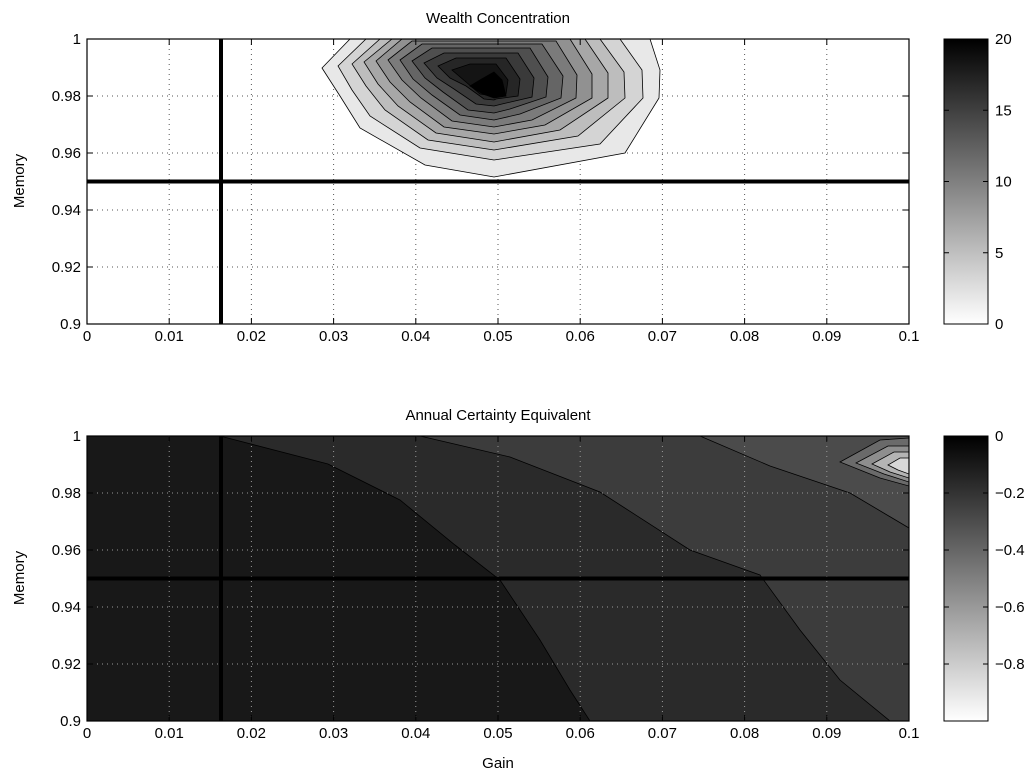 The image size is (1036, 774). Describe the element at coordinates (662, 733) in the screenshot. I see `bottom-x-tick-label: 0.07` at that location.